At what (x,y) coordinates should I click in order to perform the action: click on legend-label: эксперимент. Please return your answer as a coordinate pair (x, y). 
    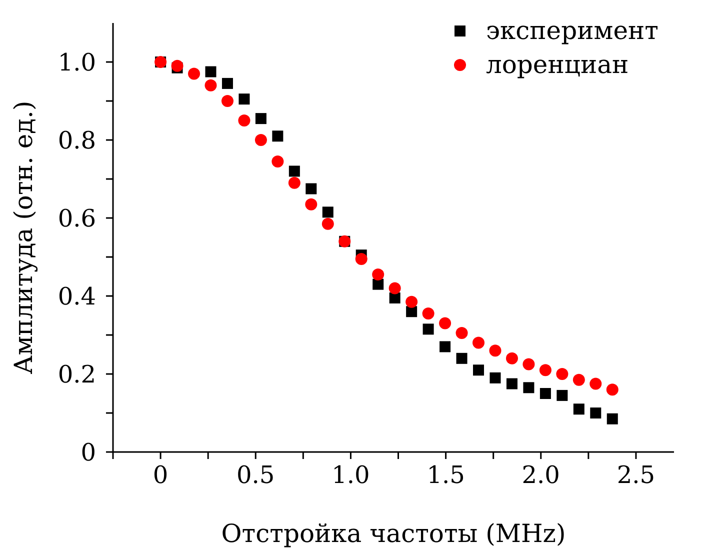
    Looking at the image, I should click on (572, 30).